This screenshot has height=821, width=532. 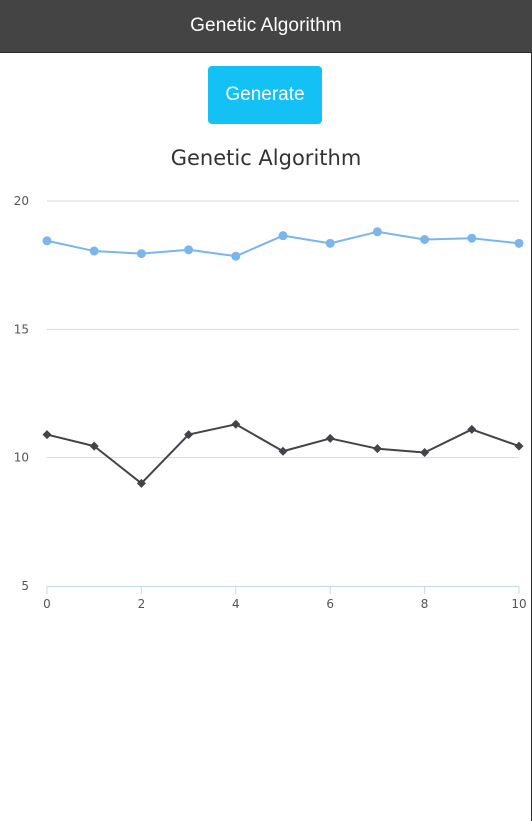 What do you see at coordinates (21, 329) in the screenshot?
I see `y-tick-label: 15` at bounding box center [21, 329].